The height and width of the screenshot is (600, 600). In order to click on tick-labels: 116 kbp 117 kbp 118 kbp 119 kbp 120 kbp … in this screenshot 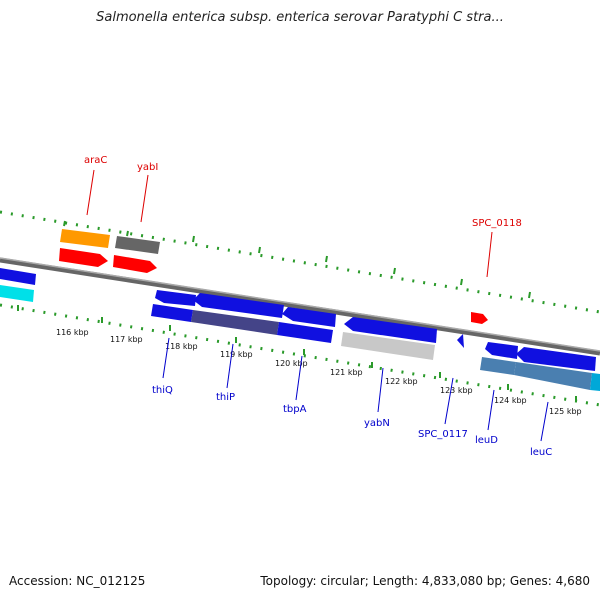, I will do `click(319, 372)`.